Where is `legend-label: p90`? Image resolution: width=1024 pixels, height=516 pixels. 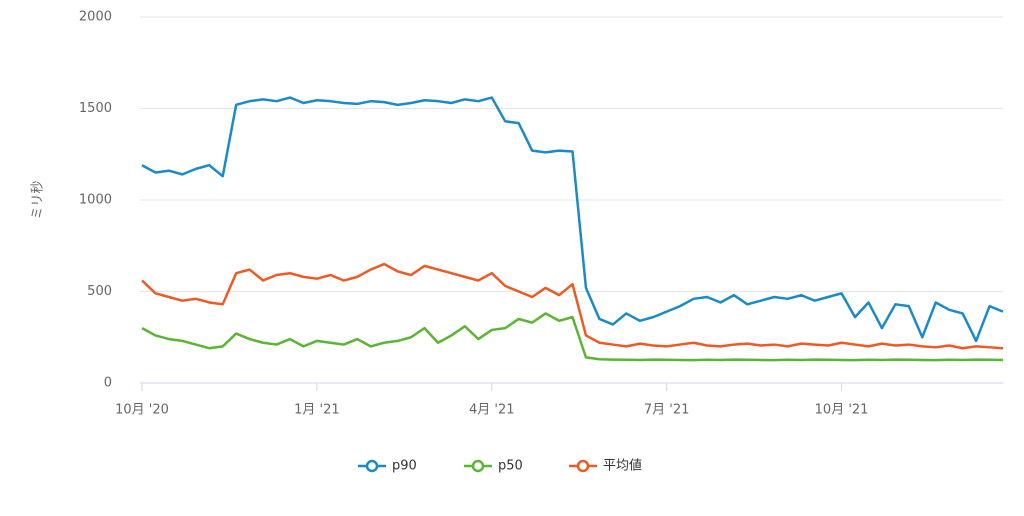 legend-label: p90 is located at coordinates (404, 466).